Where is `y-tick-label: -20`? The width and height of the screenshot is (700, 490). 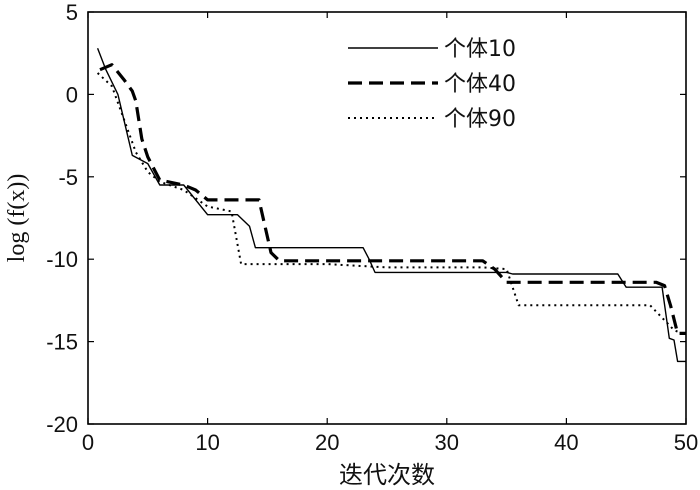 y-tick-label: -20 is located at coordinates (62, 424).